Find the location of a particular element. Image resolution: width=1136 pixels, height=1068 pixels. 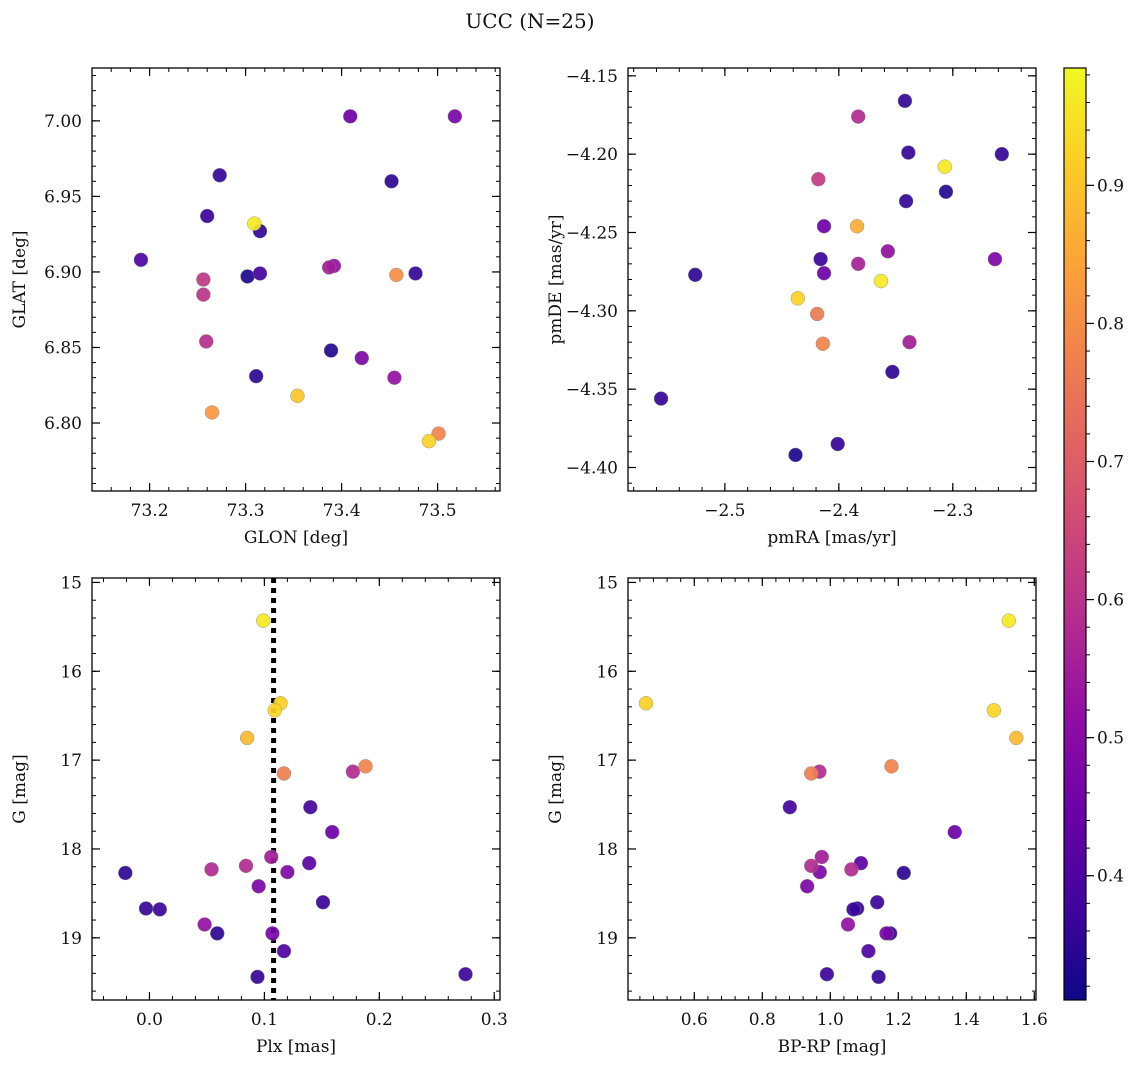

x-tick-label: 1.4 is located at coordinates (966, 1020).